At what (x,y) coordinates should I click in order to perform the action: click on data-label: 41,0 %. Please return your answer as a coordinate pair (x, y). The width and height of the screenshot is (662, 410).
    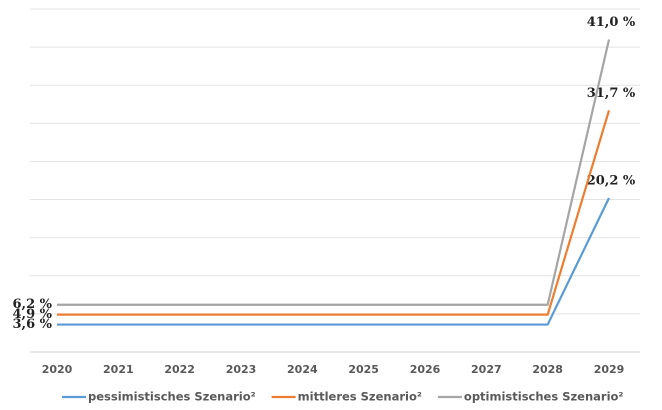
    Looking at the image, I should click on (611, 22).